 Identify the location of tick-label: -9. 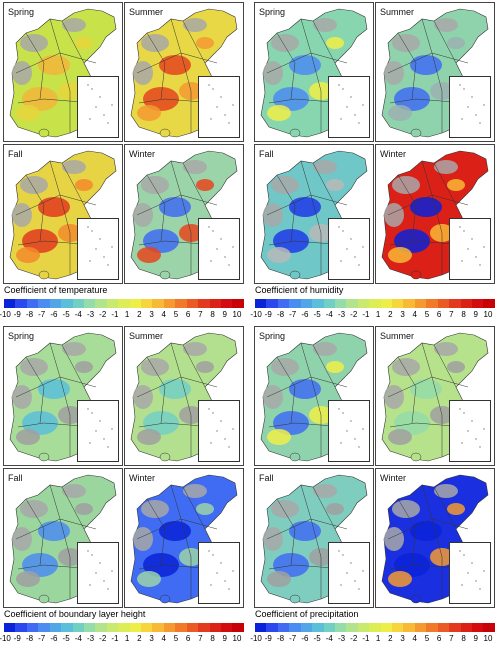
(17, 638).